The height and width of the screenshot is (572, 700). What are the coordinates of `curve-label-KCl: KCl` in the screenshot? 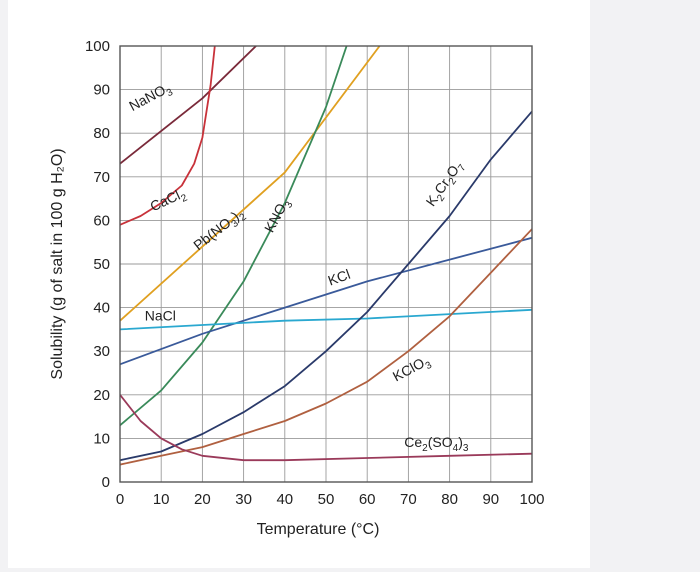 It's located at (339, 277).